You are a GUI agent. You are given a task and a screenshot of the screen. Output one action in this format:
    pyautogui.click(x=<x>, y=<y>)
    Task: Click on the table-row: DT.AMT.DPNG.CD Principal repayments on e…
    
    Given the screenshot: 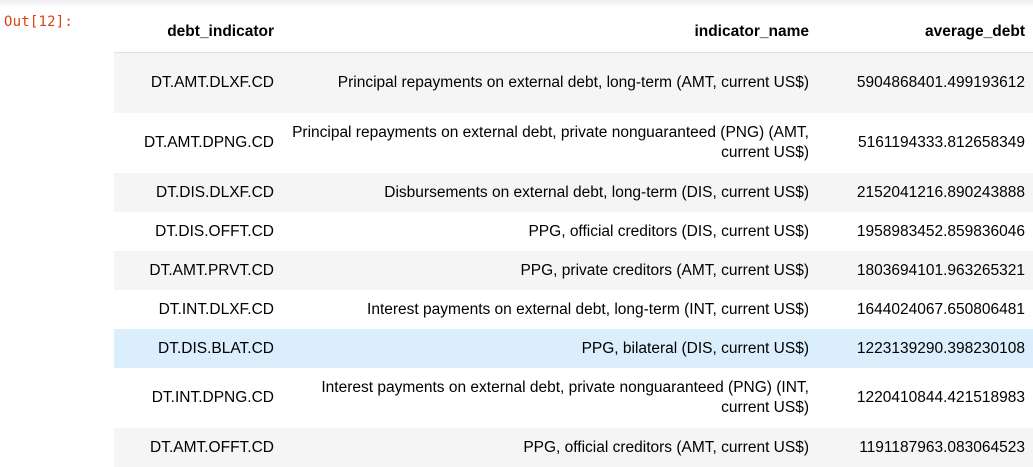 What is the action you would take?
    pyautogui.click(x=573, y=143)
    